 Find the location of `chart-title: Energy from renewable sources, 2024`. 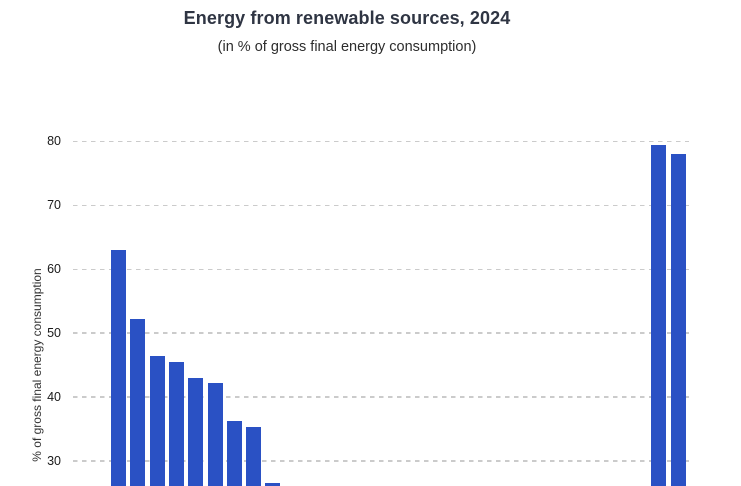

chart-title: Energy from renewable sources, 2024 is located at coordinates (347, 18).